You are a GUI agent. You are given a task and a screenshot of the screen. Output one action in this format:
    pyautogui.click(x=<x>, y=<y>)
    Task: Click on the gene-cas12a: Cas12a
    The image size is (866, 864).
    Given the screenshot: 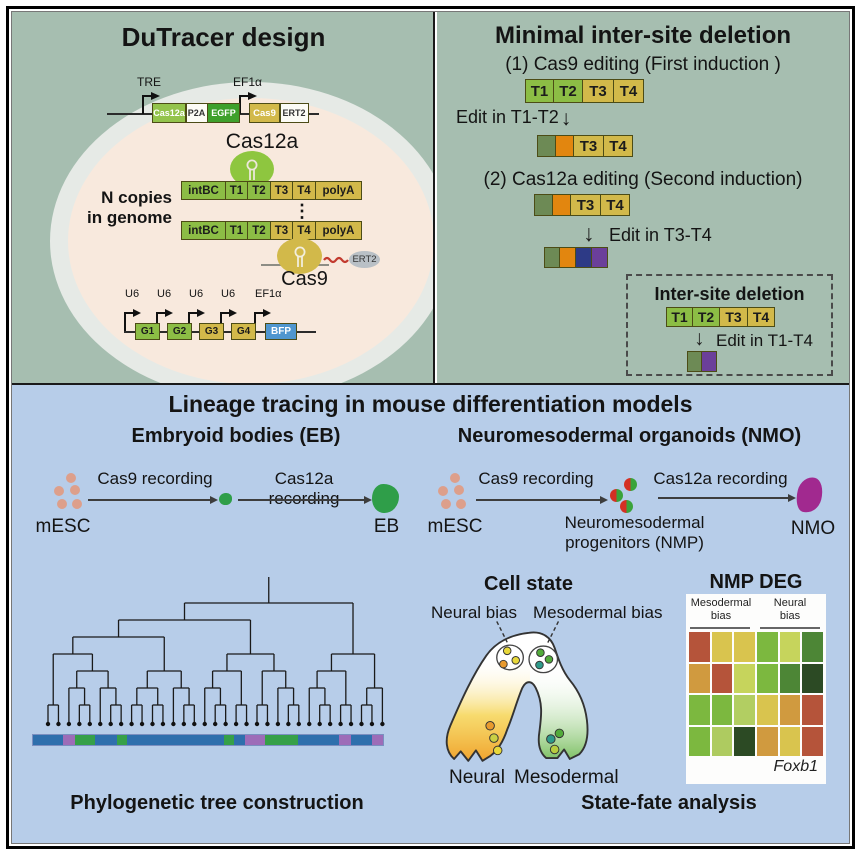 What is the action you would take?
    pyautogui.click(x=169, y=113)
    